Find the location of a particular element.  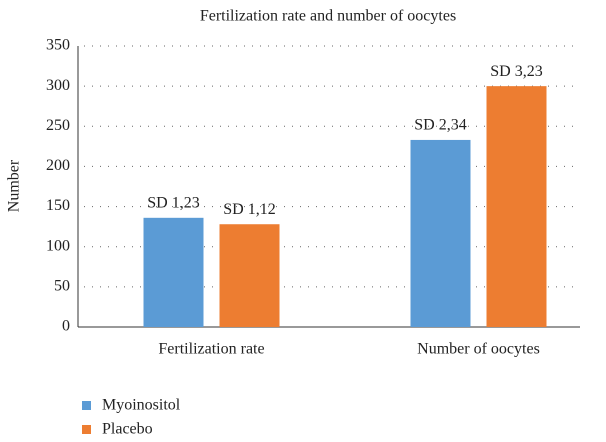

legend-label: Myoinositol is located at coordinates (141, 405).